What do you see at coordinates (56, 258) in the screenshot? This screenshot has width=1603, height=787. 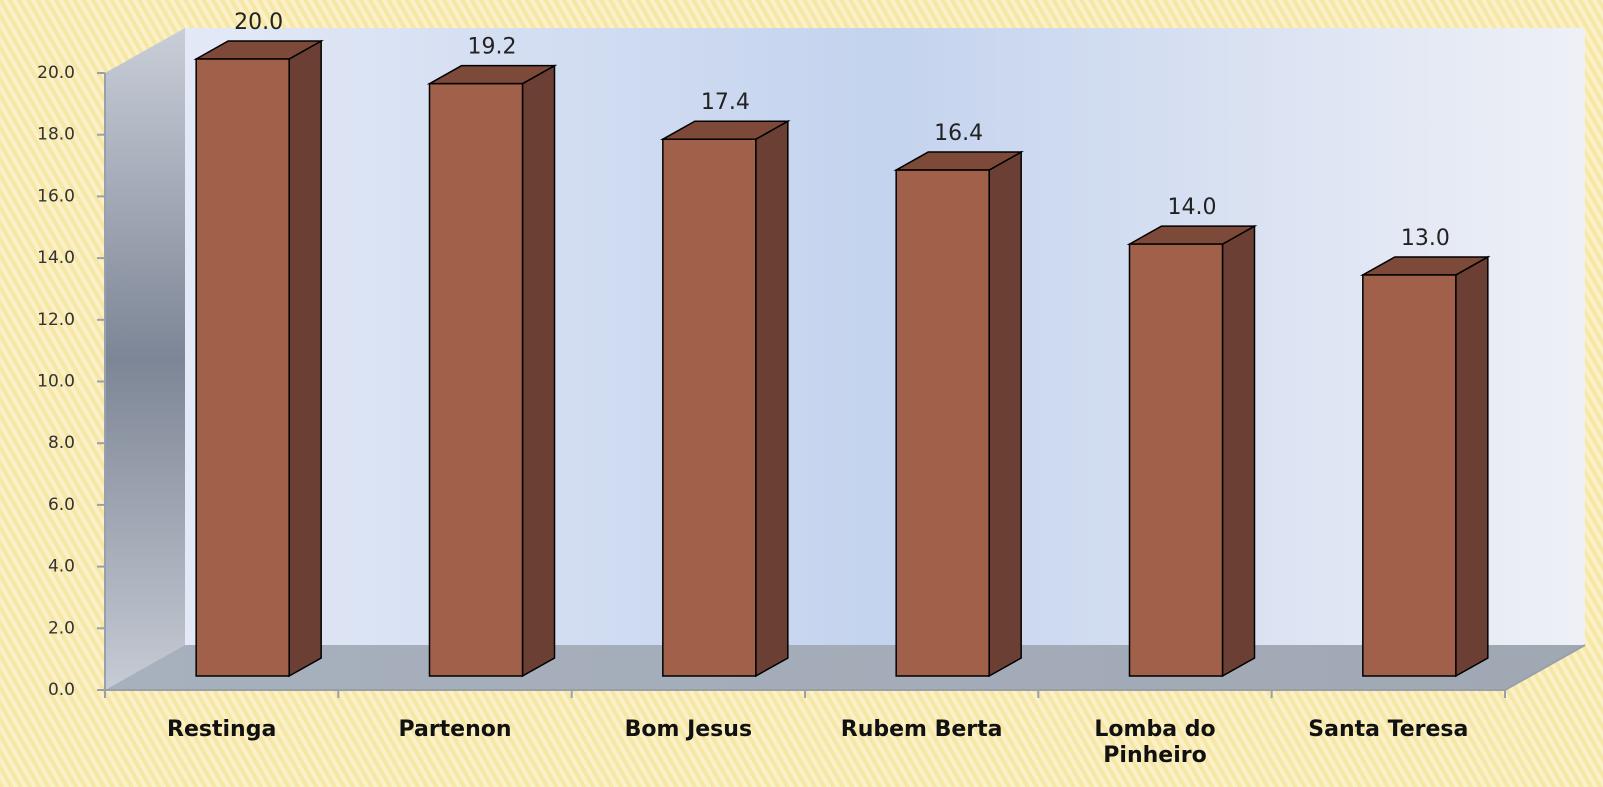 I see `y-tick-label: 14.0` at bounding box center [56, 258].